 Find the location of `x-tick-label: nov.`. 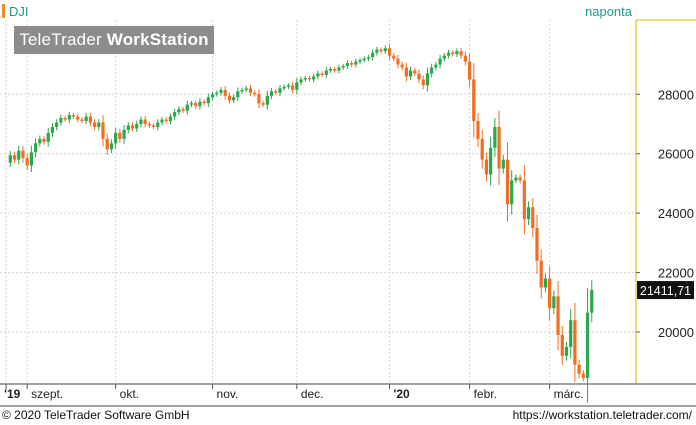

x-tick-label: nov. is located at coordinates (228, 394).